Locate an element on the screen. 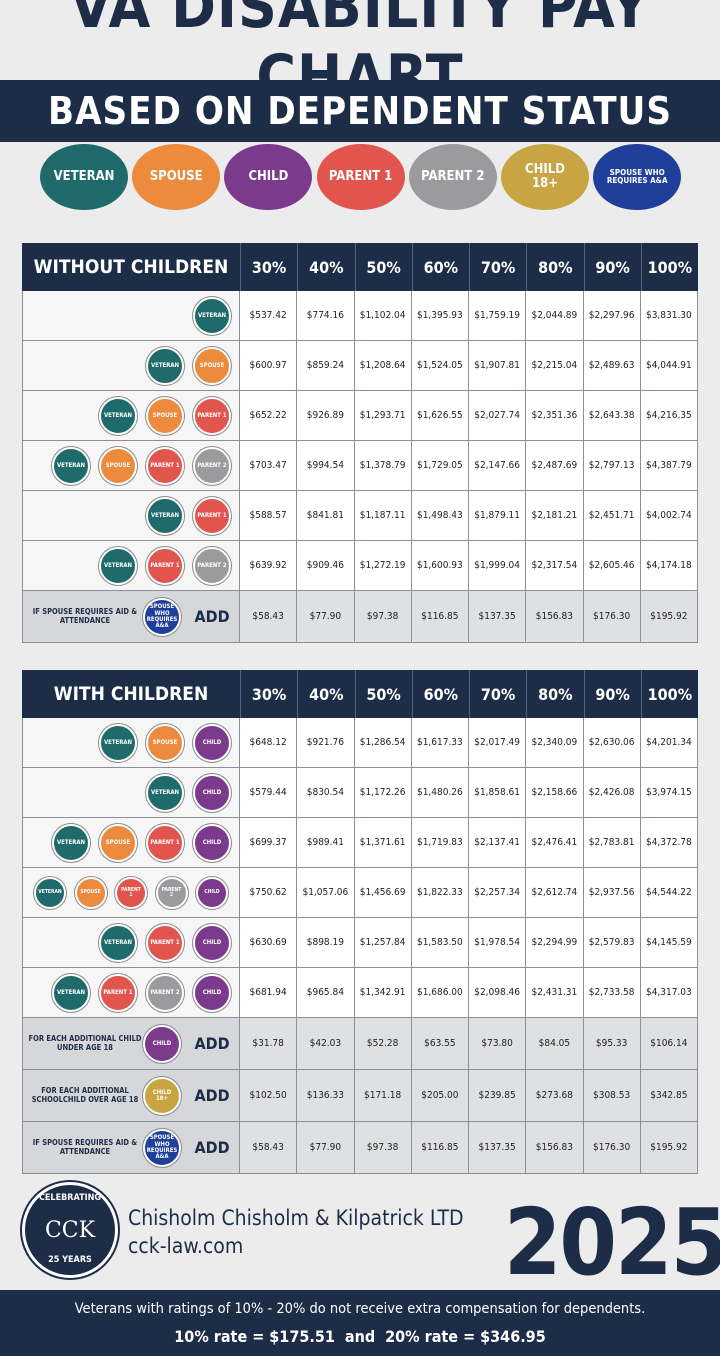 This screenshot has height=1356, width=720. pay-value: $116.85 is located at coordinates (440, 1148).